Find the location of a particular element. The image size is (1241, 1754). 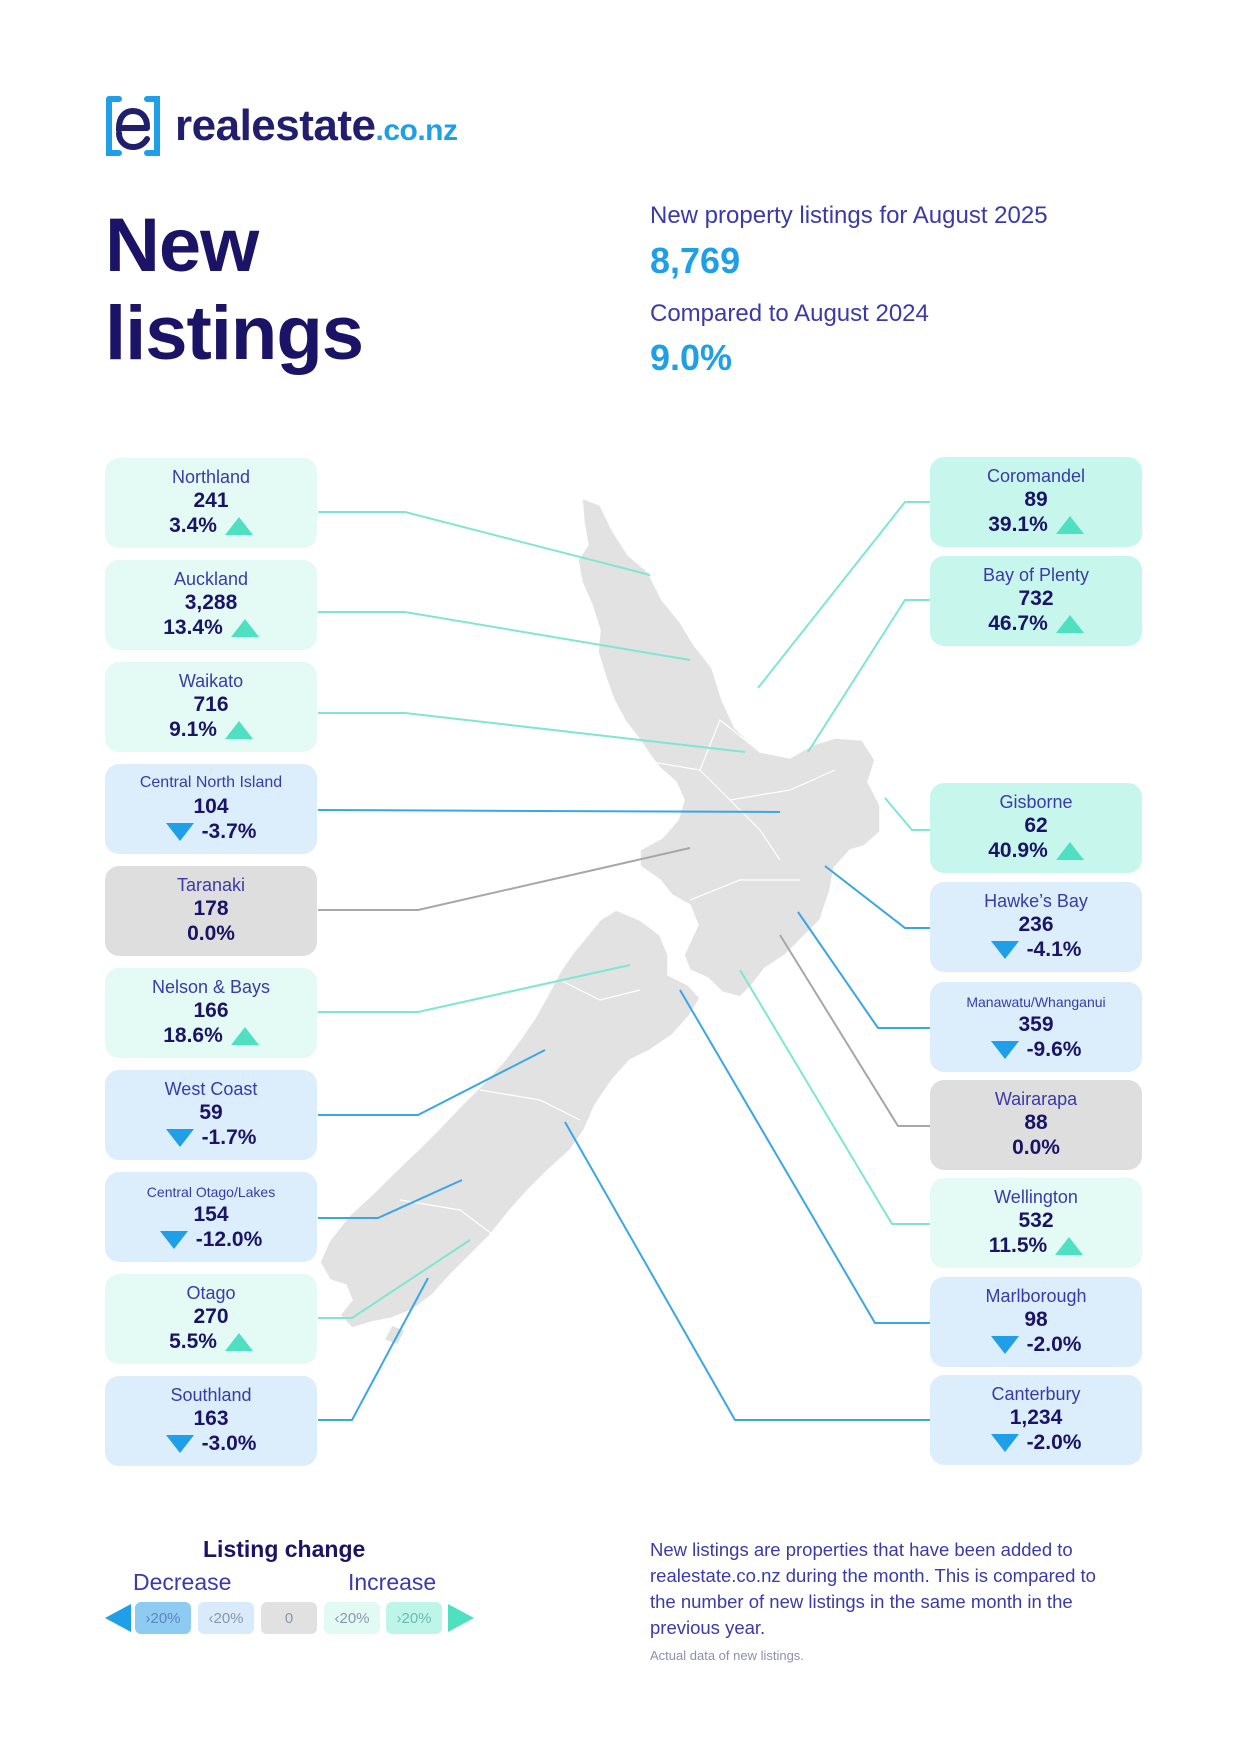

region-change: -3.0% is located at coordinates (229, 1443).